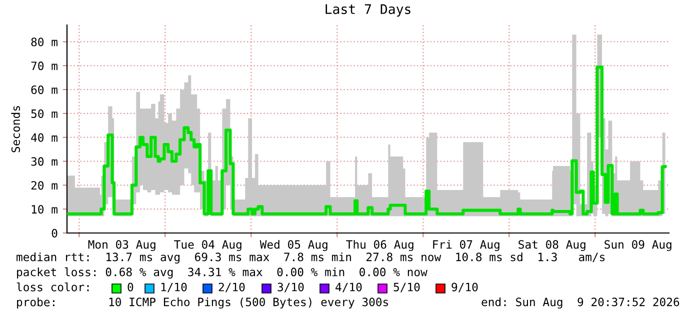  I want to click on x-tick-label: Thu 06 Aug, so click(380, 246).